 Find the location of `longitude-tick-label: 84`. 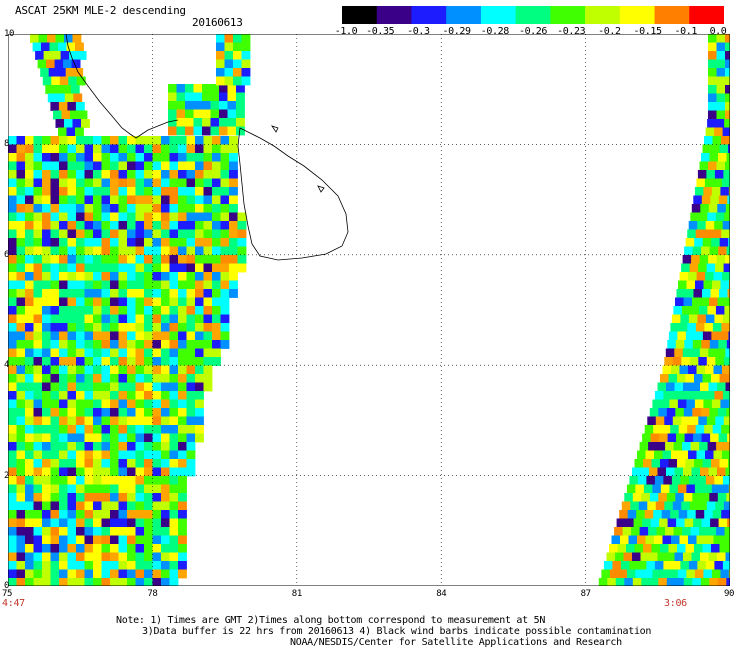

longitude-tick-label: 84 is located at coordinates (441, 594).